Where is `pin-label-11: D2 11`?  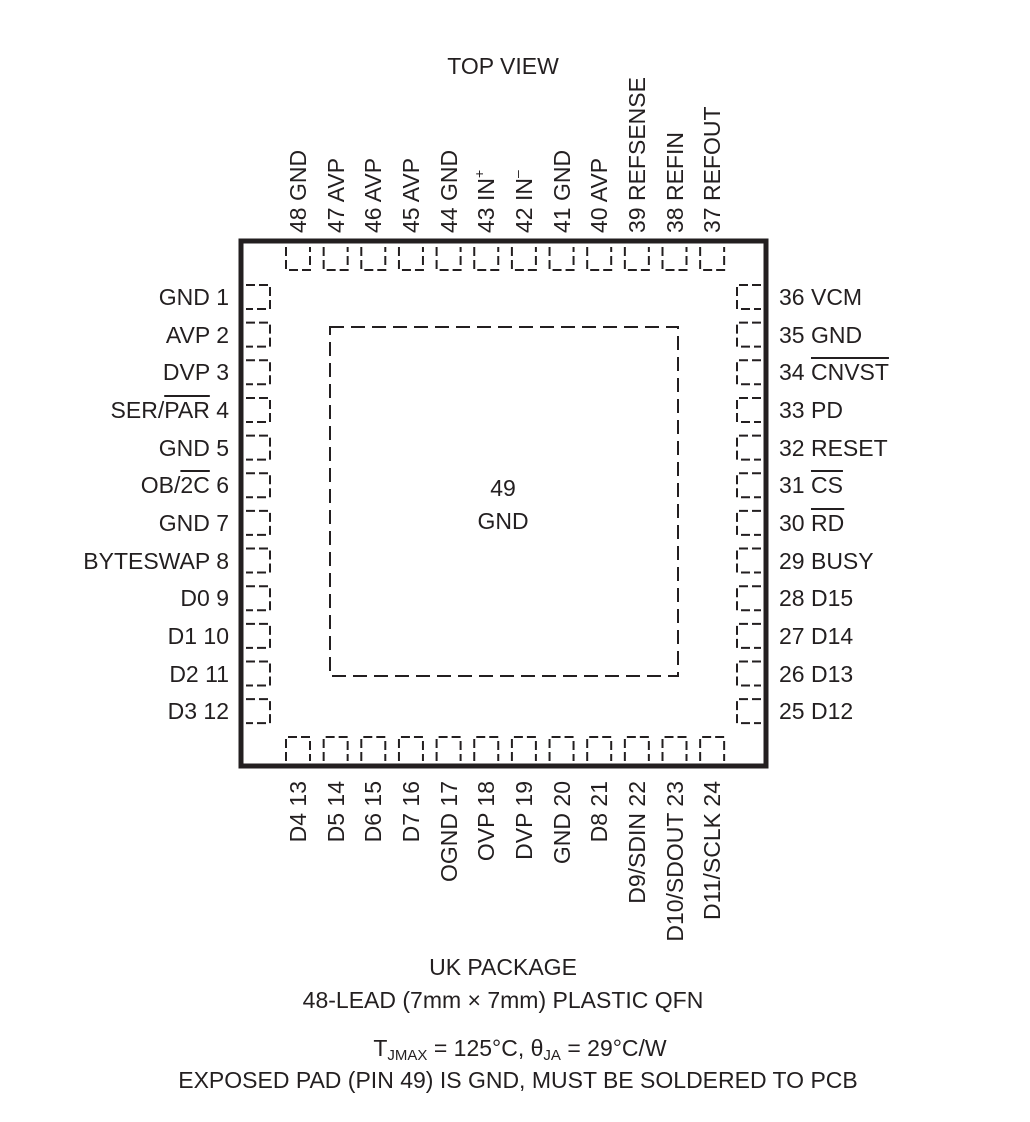
pin-label-11: D2 11 is located at coordinates (199, 674).